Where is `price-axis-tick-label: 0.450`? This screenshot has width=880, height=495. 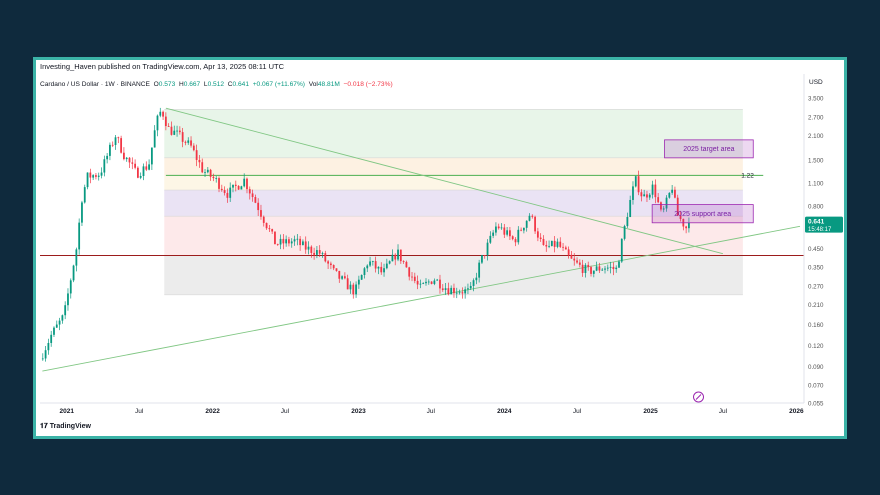 price-axis-tick-label: 0.450 is located at coordinates (816, 249).